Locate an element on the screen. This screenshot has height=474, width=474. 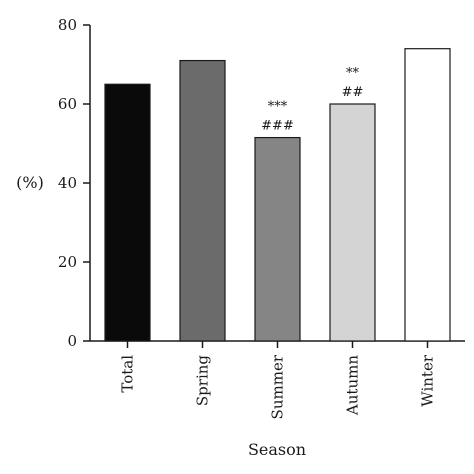
significance-annotation: ### is located at coordinates (277, 126).